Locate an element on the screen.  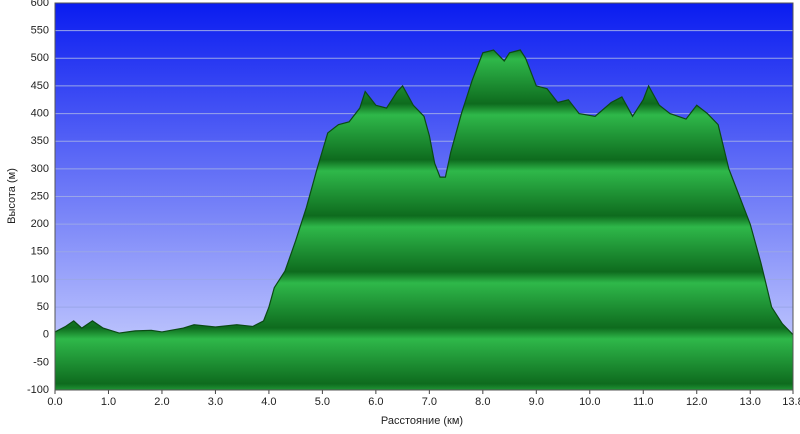
y-tick-label: 250 is located at coordinates (40, 196).